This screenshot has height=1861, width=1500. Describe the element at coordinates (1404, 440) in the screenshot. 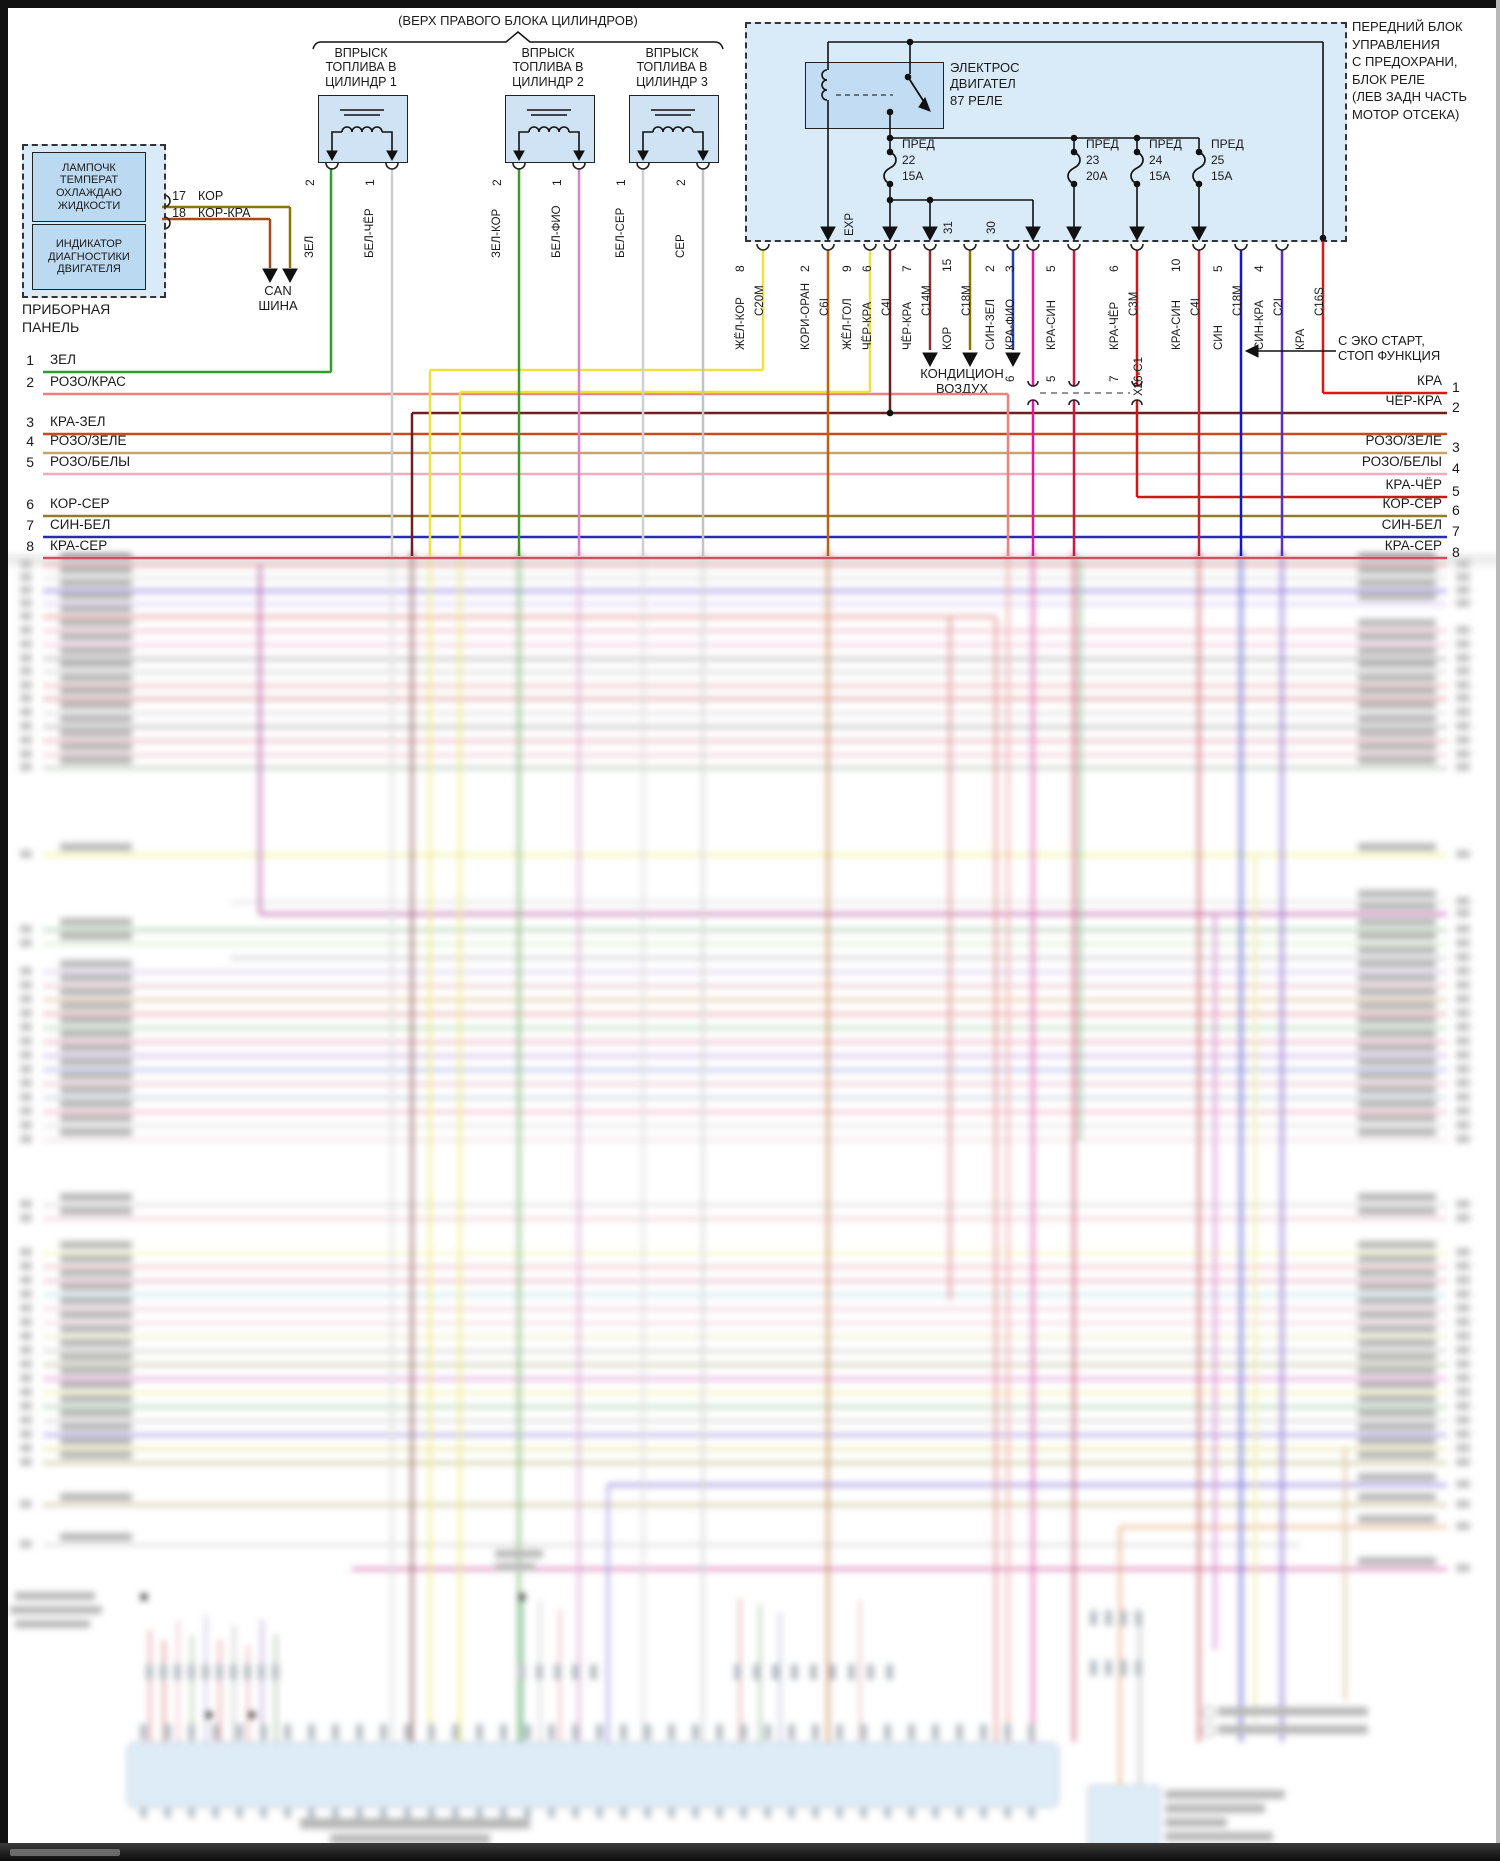

I see `right-row-label: РОЗО/ЗЕЛЕ` at that location.